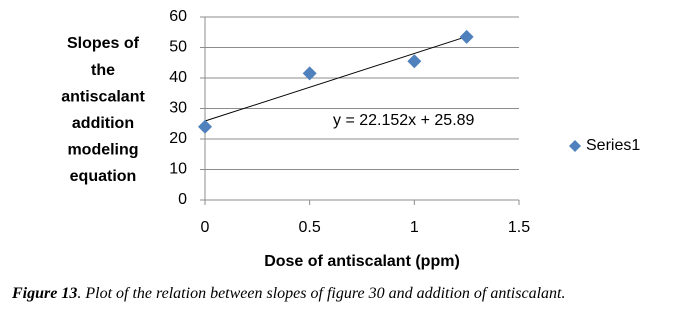  Describe the element at coordinates (205, 227) in the screenshot. I see `x-tick-label: 0` at that location.